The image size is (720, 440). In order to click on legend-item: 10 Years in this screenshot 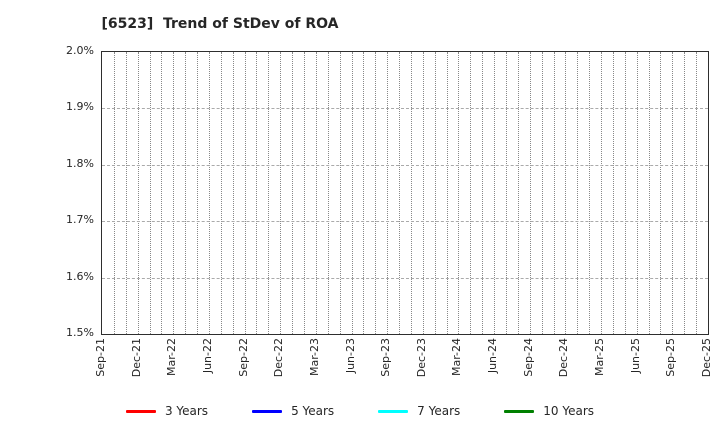, I will do `click(549, 411)`.